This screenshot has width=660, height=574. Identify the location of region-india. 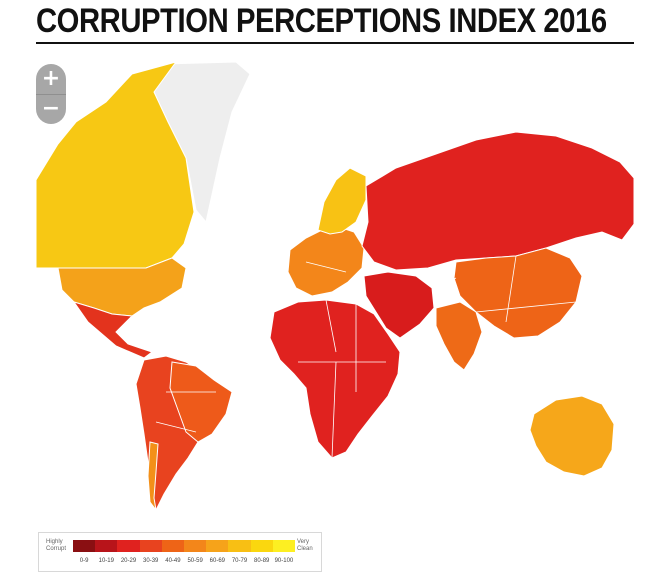
(459, 336).